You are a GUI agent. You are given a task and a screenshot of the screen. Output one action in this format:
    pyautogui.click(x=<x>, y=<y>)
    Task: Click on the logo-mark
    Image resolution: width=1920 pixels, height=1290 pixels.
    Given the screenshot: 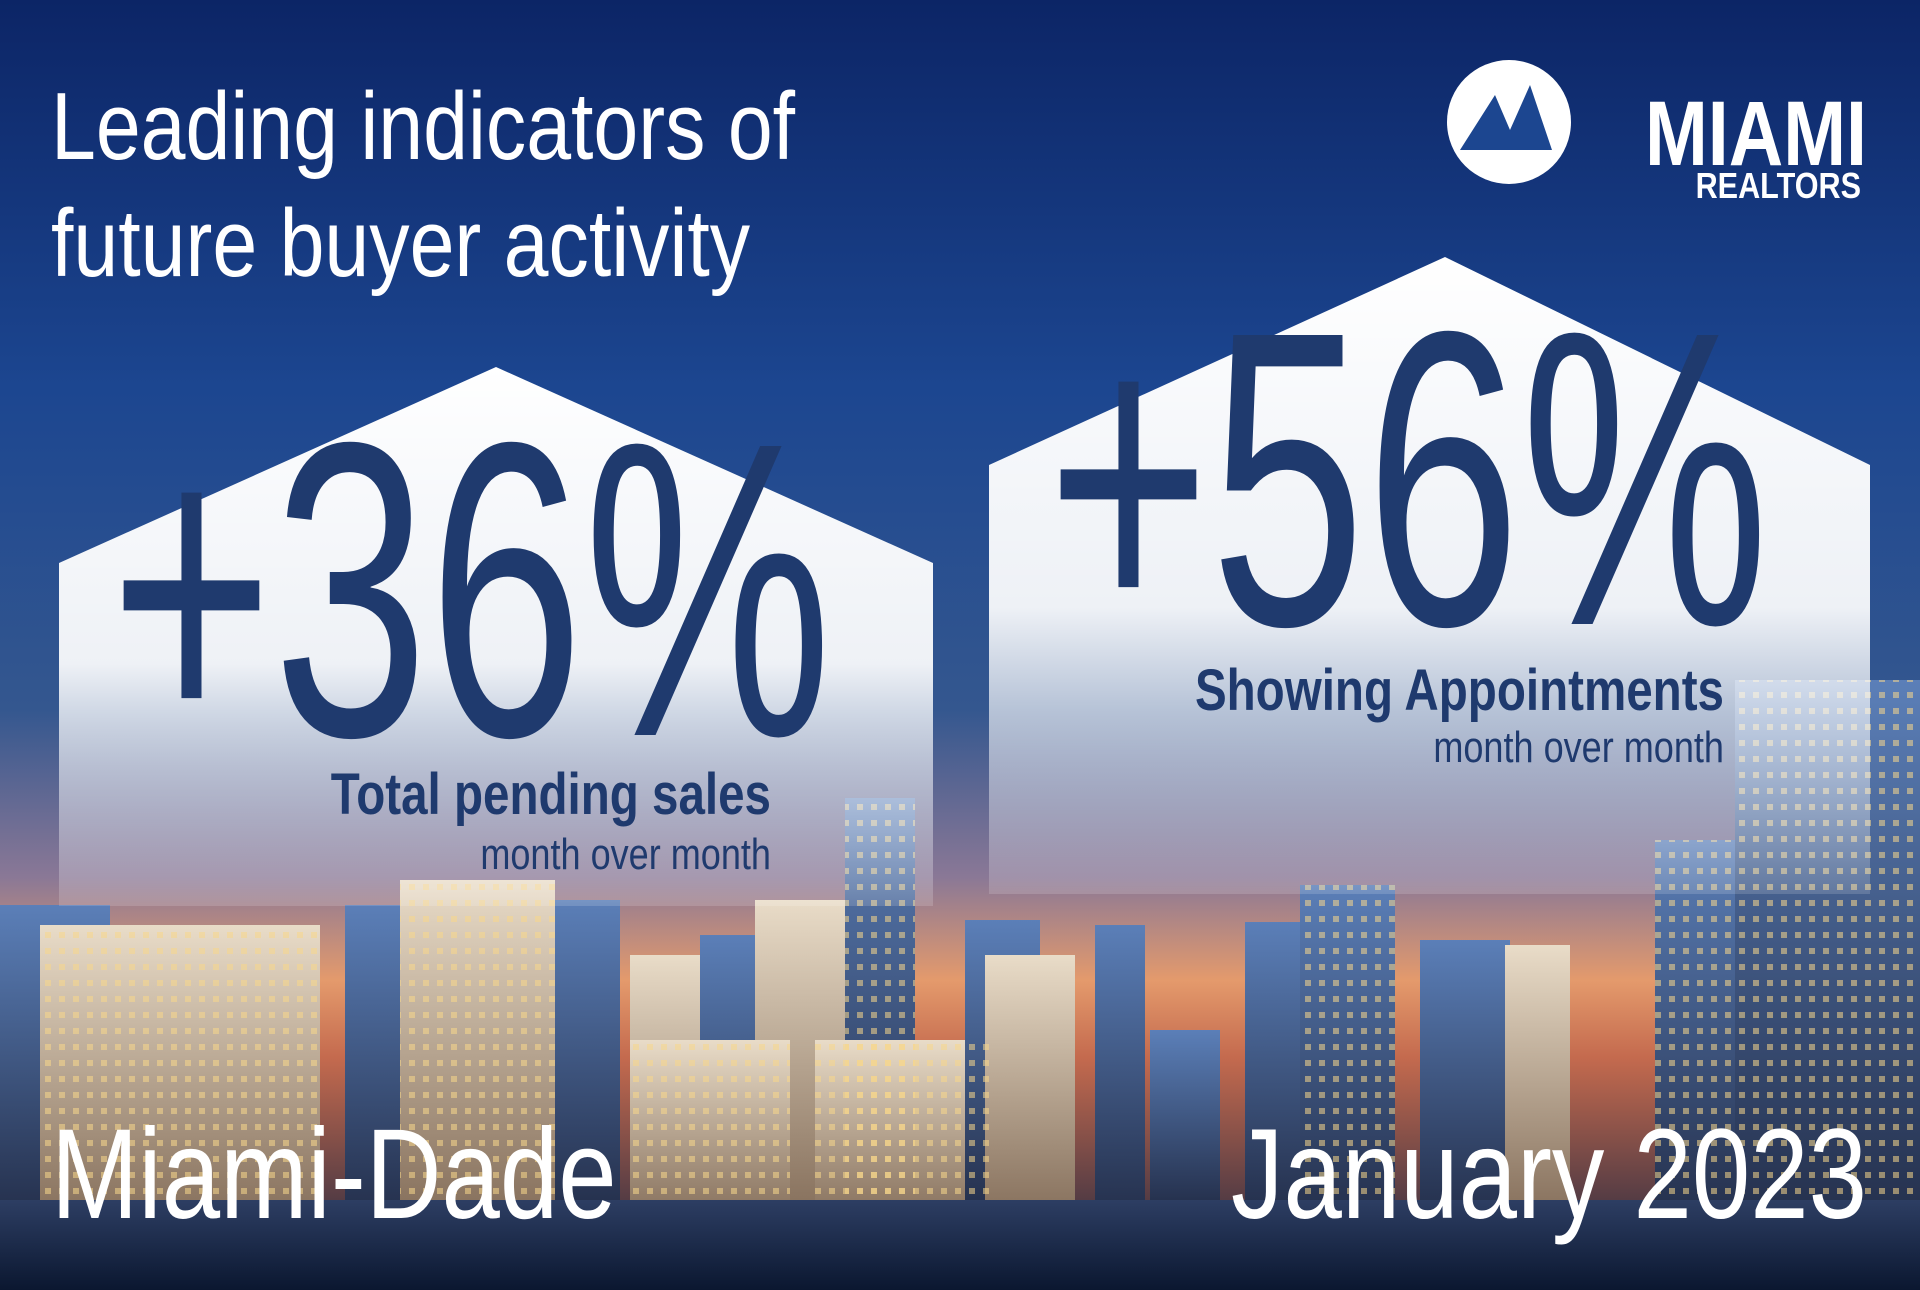 What is the action you would take?
    pyautogui.click(x=1509, y=122)
    